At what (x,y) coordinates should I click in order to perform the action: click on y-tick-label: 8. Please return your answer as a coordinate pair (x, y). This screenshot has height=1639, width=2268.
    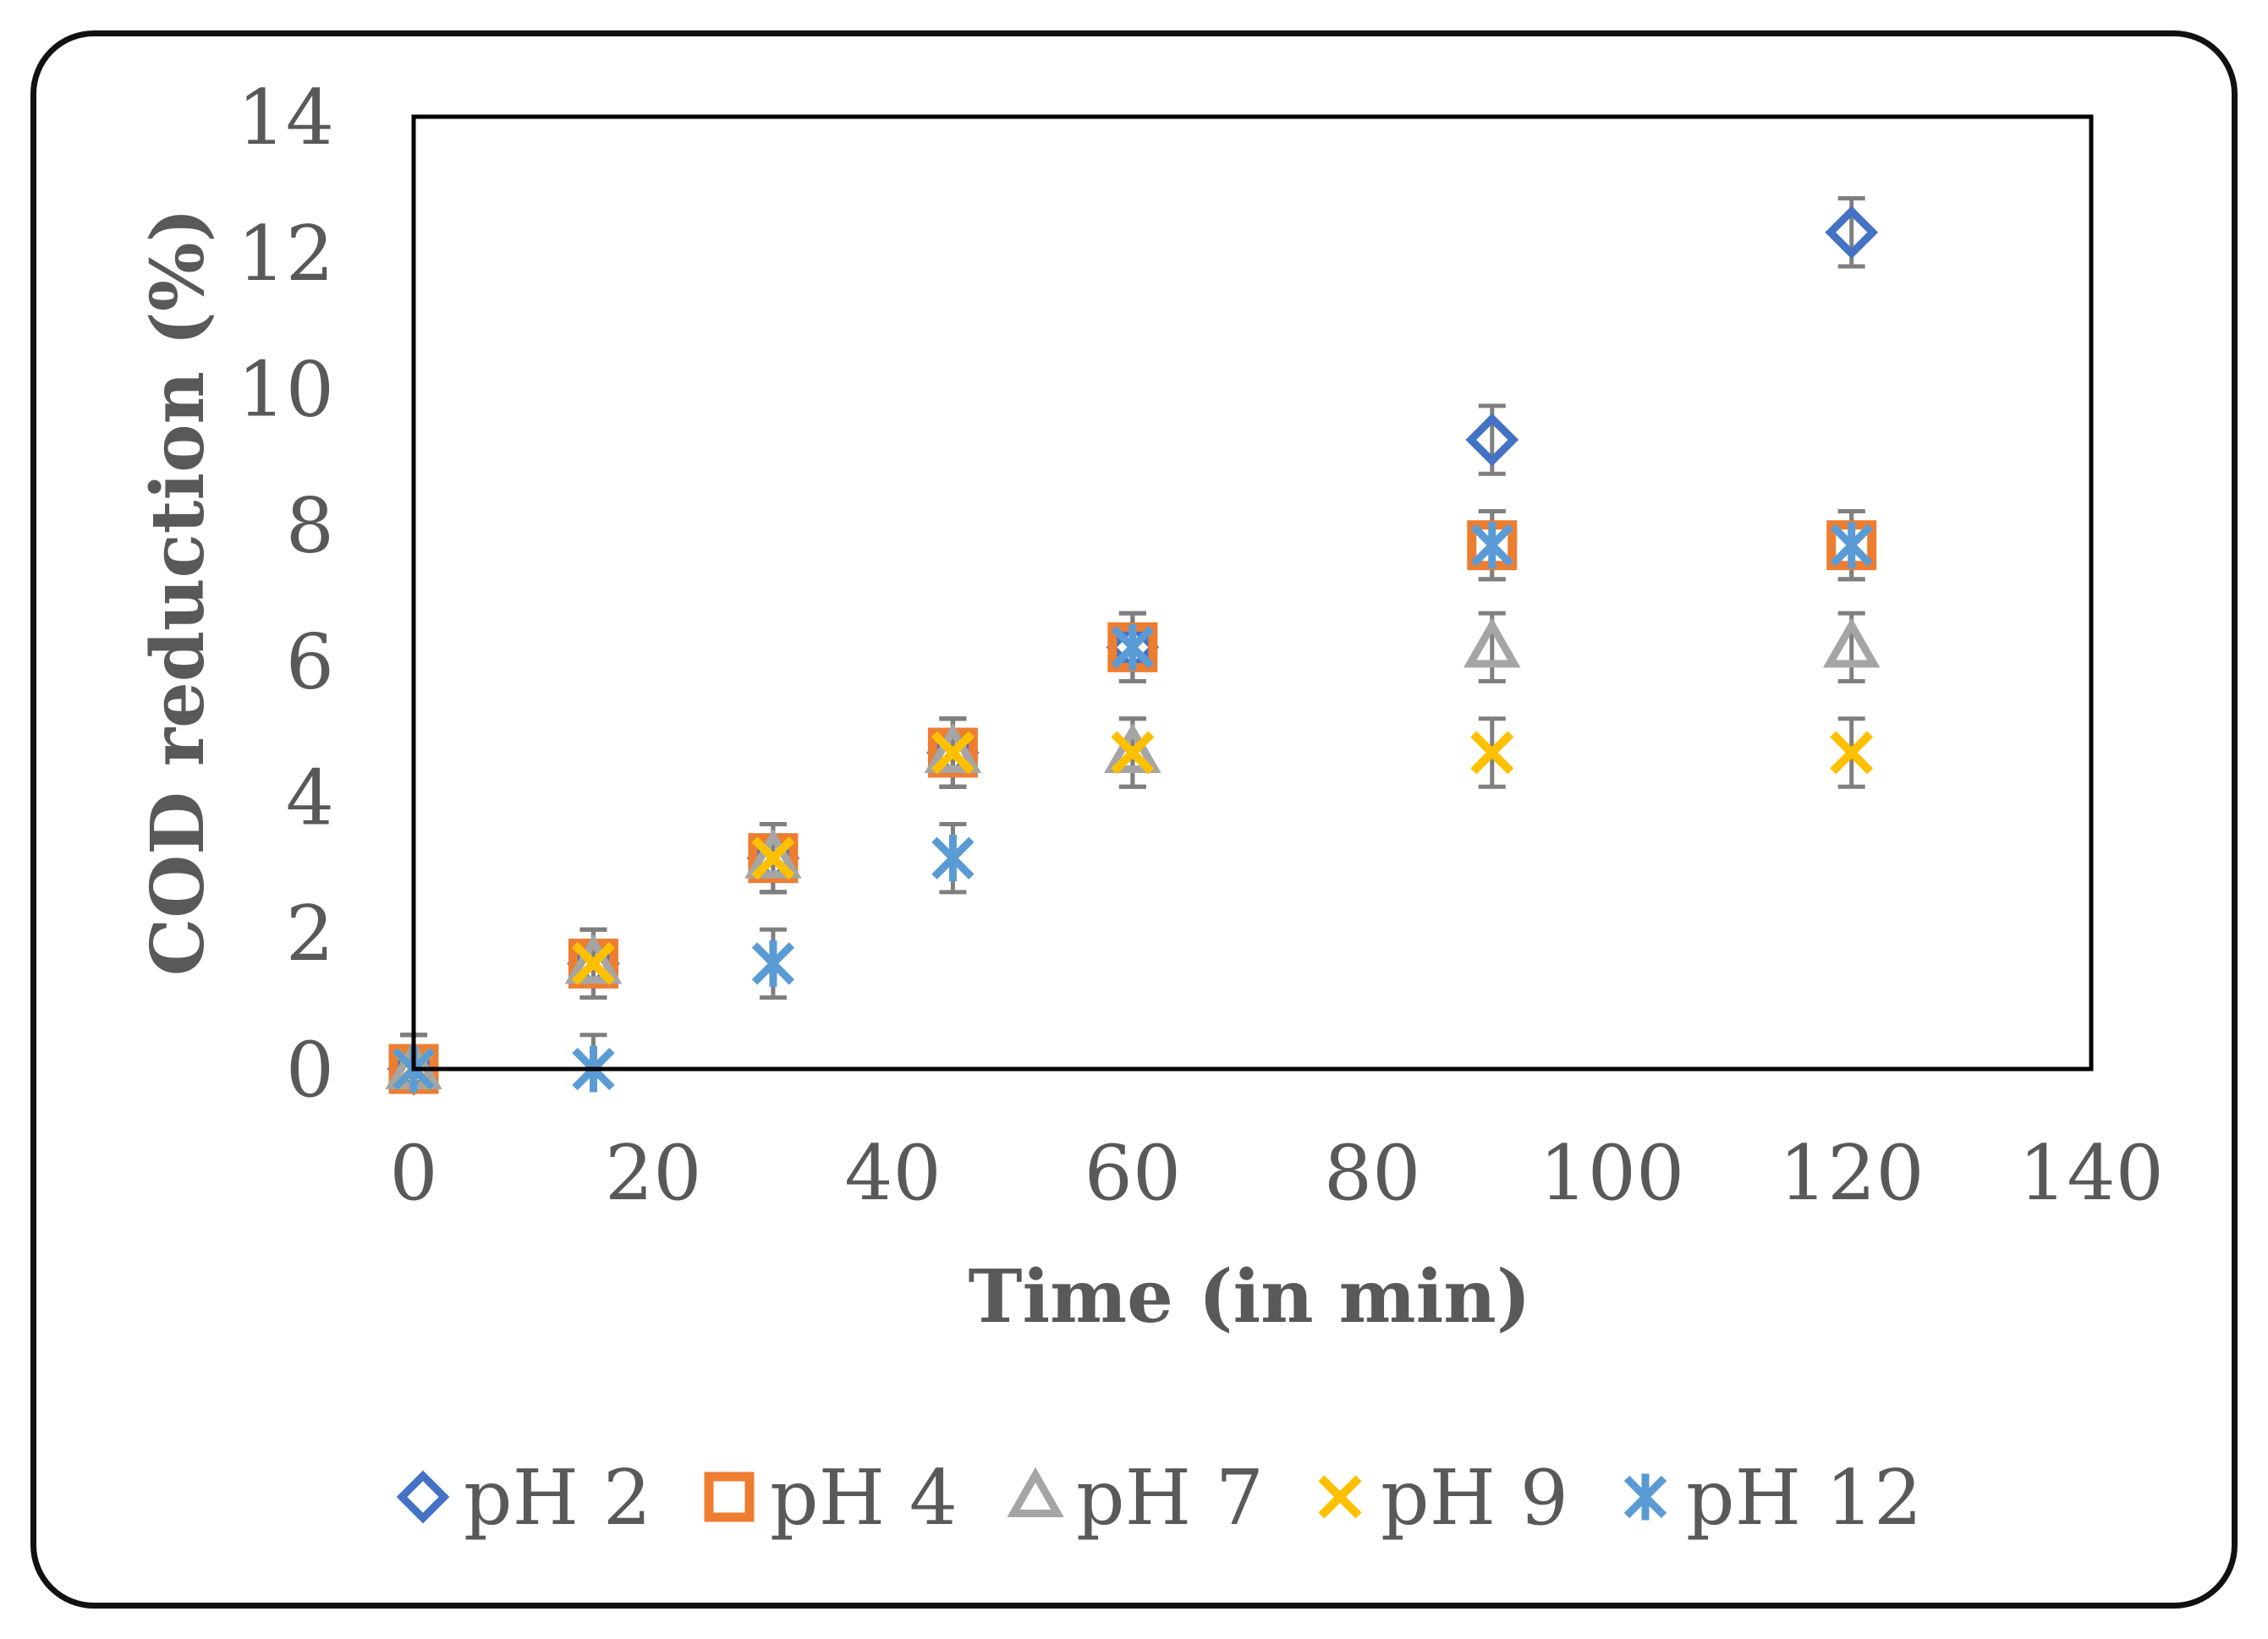
    Looking at the image, I should click on (310, 526).